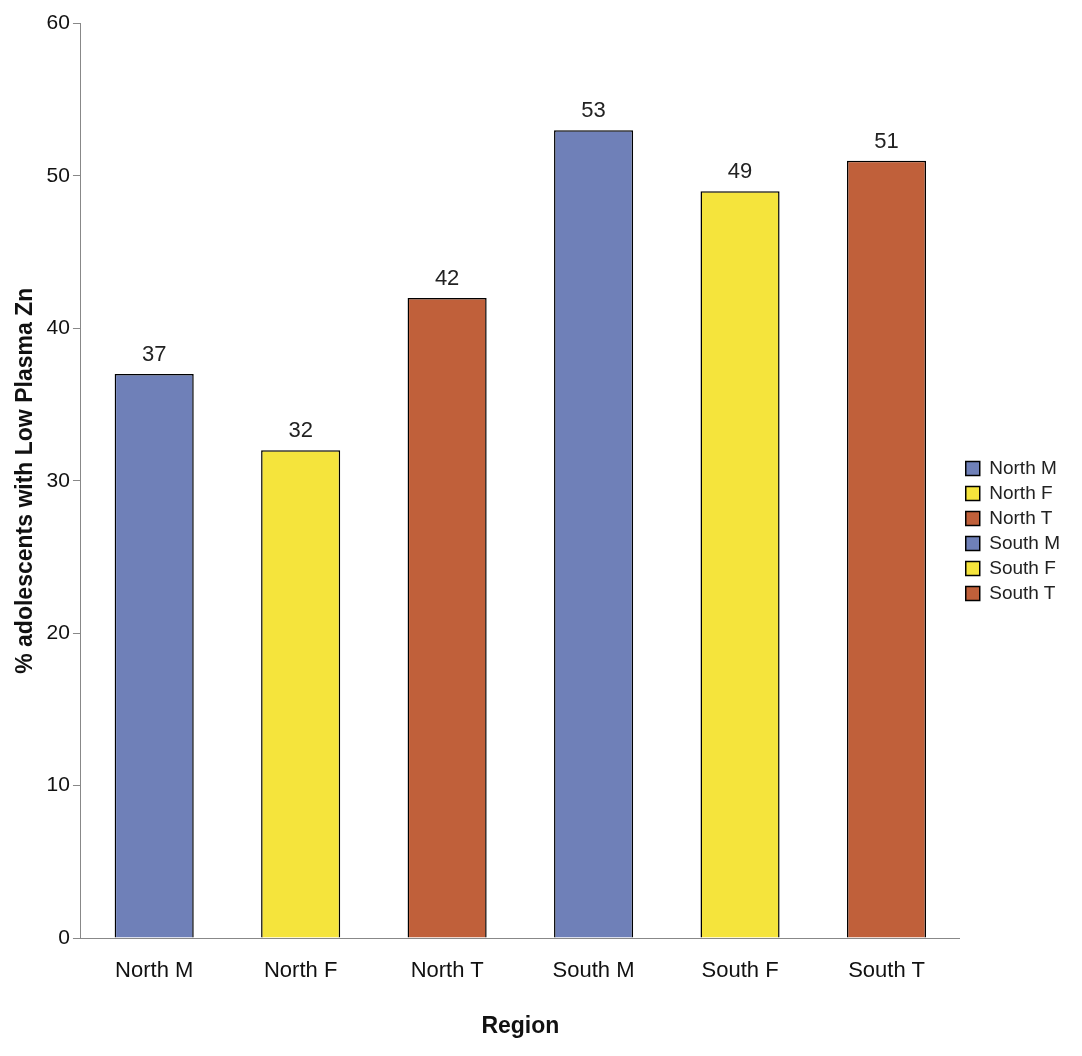 The height and width of the screenshot is (1056, 1082). Describe the element at coordinates (1025, 542) in the screenshot. I see `legend-label: South M` at that location.